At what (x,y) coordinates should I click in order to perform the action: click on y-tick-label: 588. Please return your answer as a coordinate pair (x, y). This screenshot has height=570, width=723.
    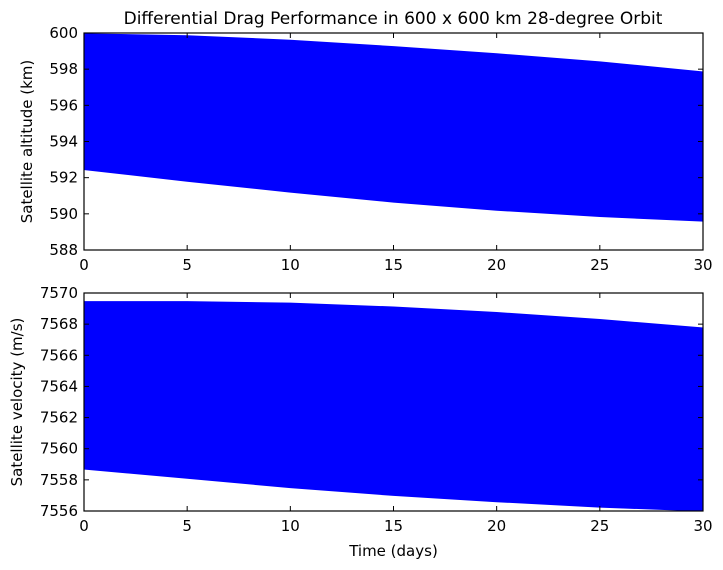
    Looking at the image, I should click on (63, 250).